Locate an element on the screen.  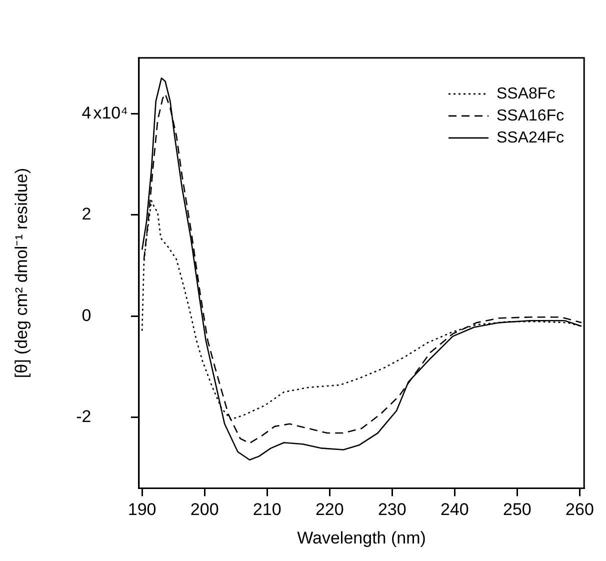
legend-label: SSA8Fc is located at coordinates (526, 93).